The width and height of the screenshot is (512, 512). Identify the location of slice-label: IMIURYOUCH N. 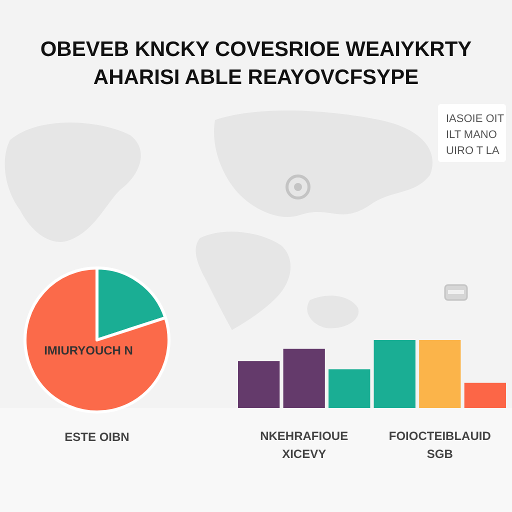
(88, 351).